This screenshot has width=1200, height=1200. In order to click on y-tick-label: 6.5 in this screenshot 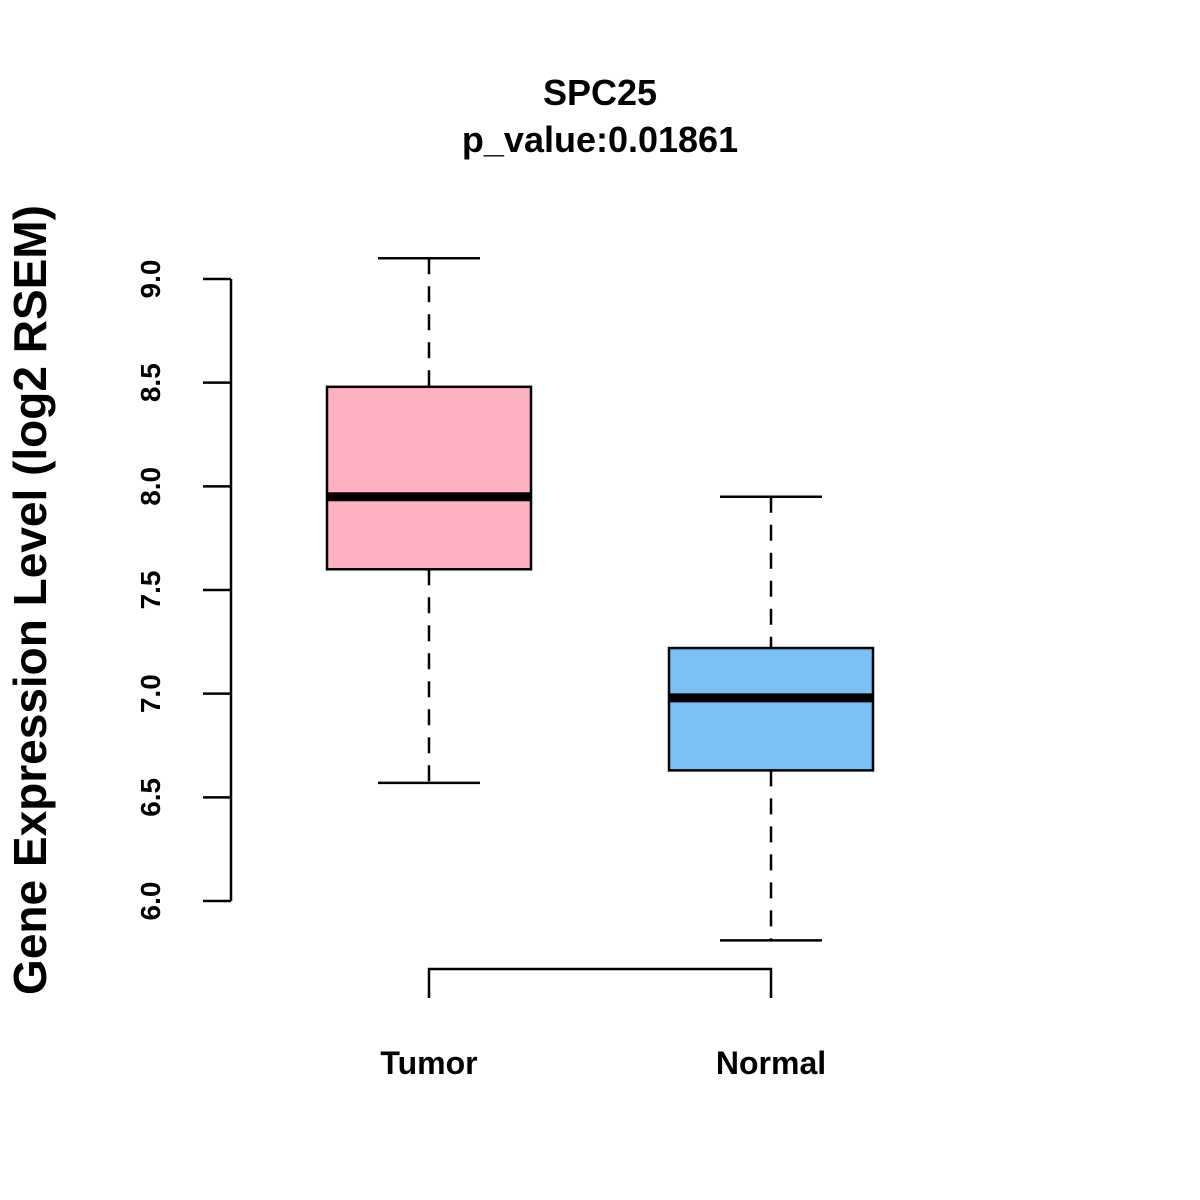, I will do `click(150, 797)`.